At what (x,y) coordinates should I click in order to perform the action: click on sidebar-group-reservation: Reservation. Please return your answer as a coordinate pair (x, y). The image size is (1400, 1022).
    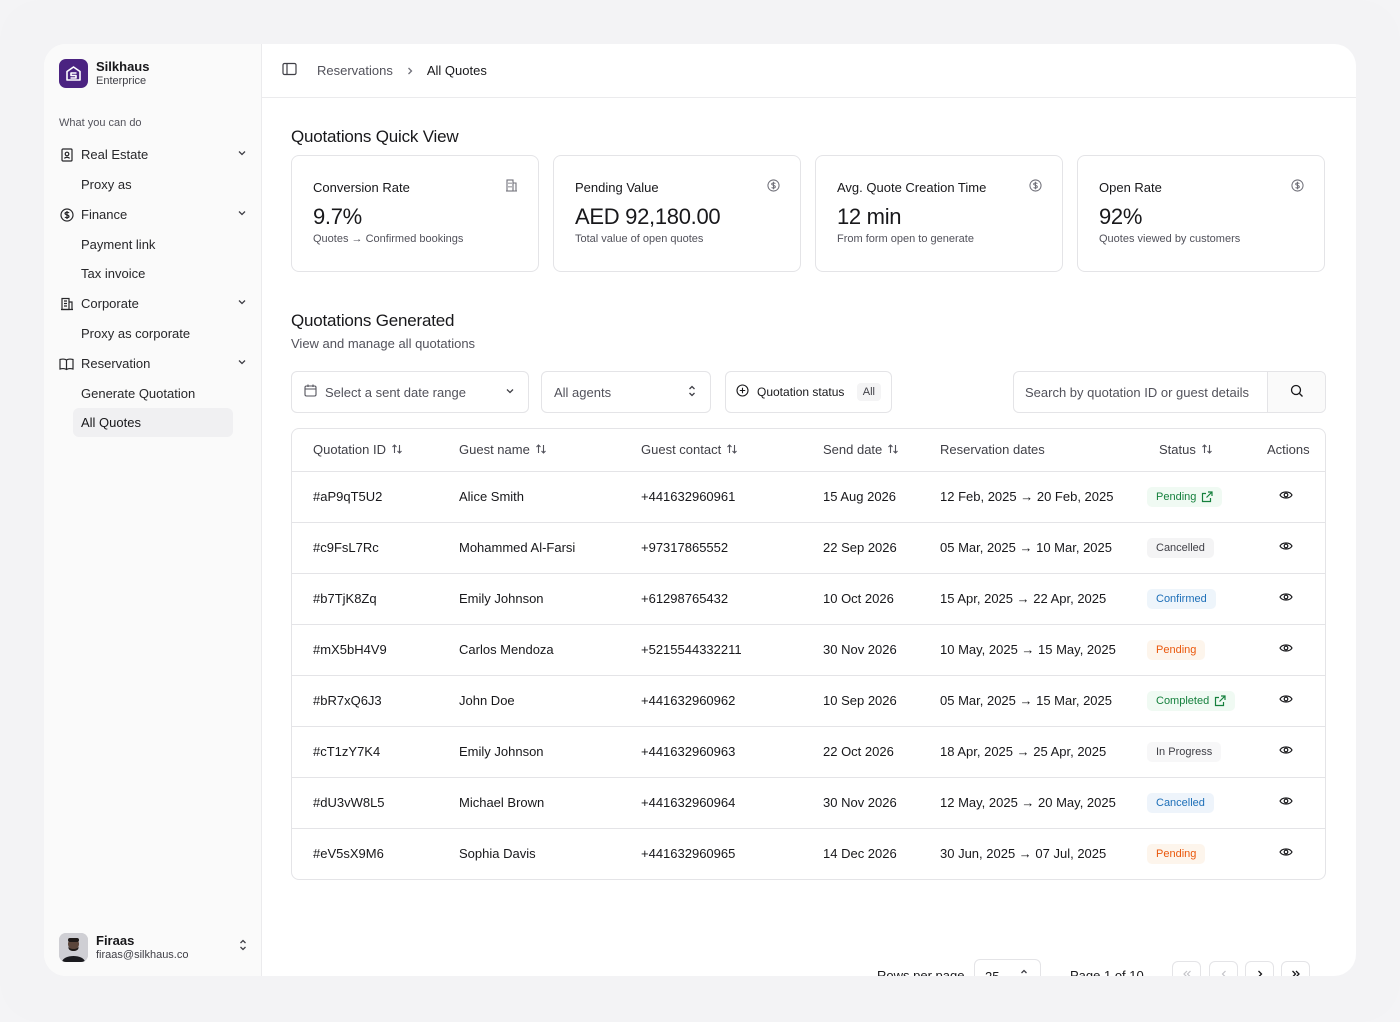
    Looking at the image, I should click on (153, 363).